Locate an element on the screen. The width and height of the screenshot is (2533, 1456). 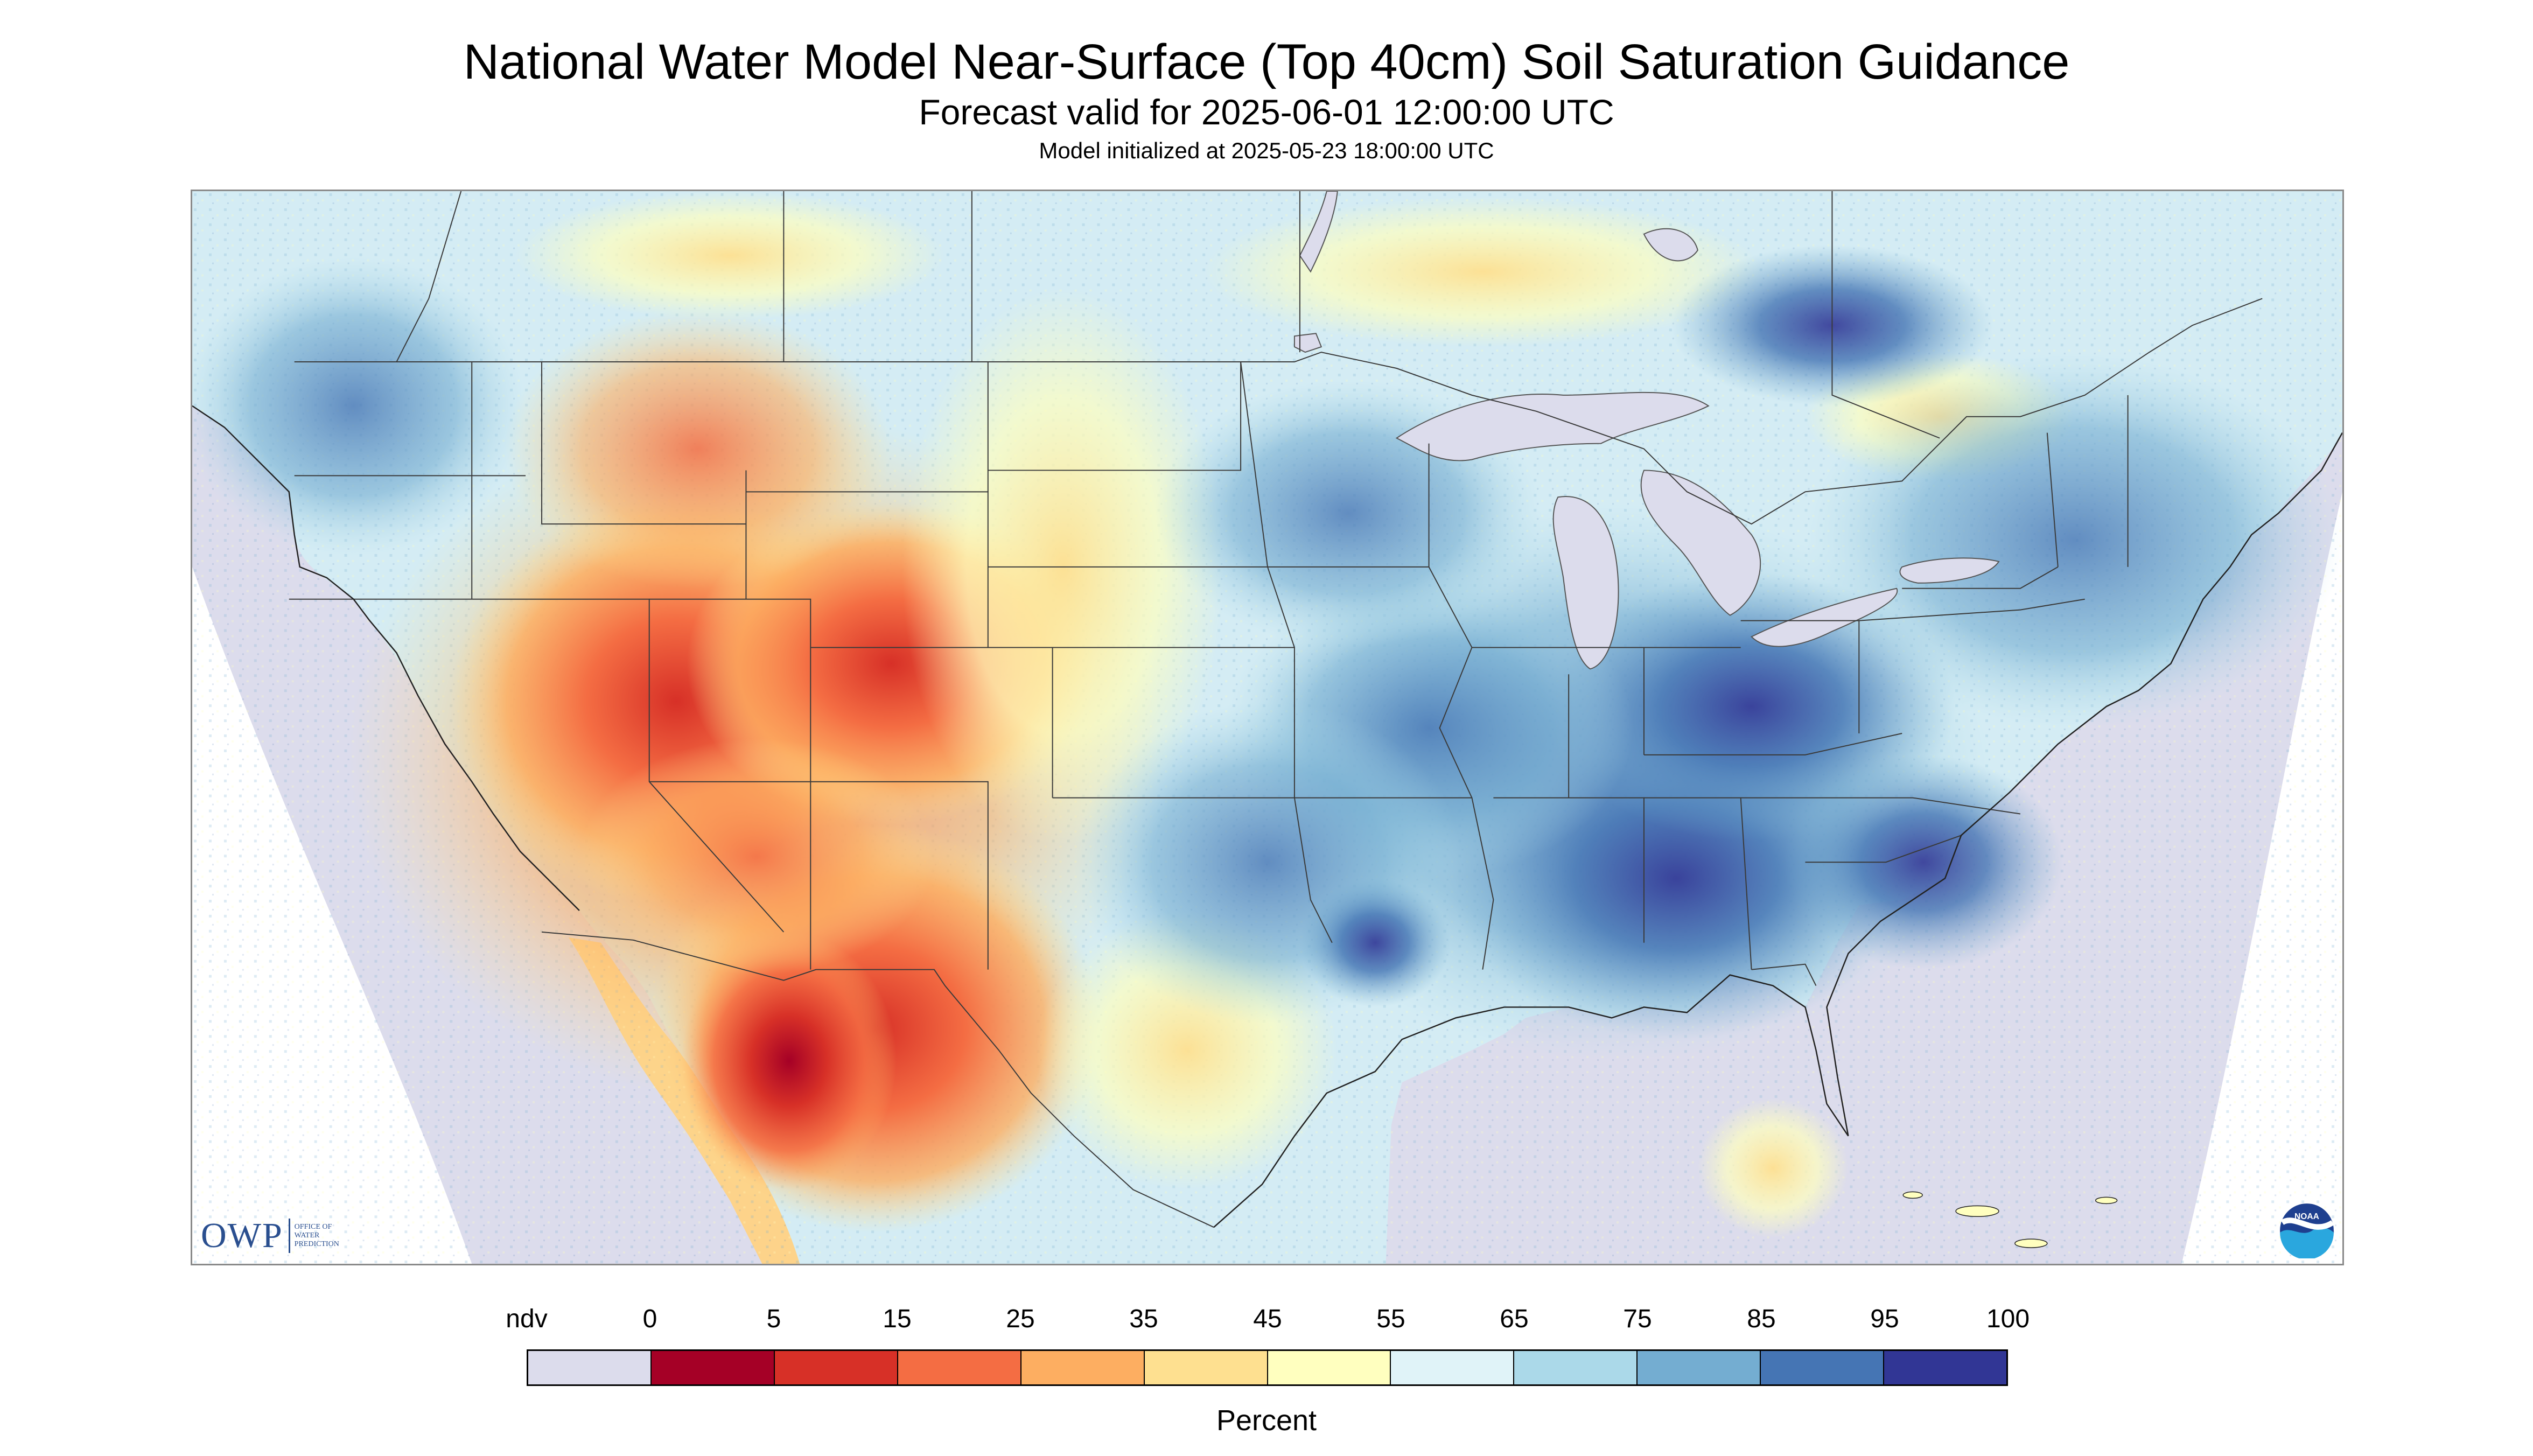
dry-arizona is located at coordinates (757, 856).